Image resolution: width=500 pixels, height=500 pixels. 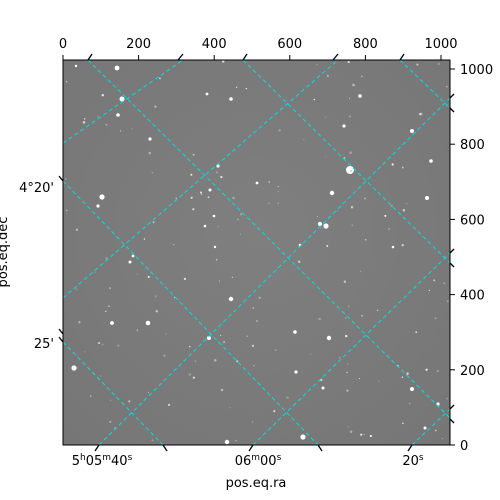 What do you see at coordinates (258, 461) in the screenshot?
I see `ra-tick-label: 06m00s` at bounding box center [258, 461].